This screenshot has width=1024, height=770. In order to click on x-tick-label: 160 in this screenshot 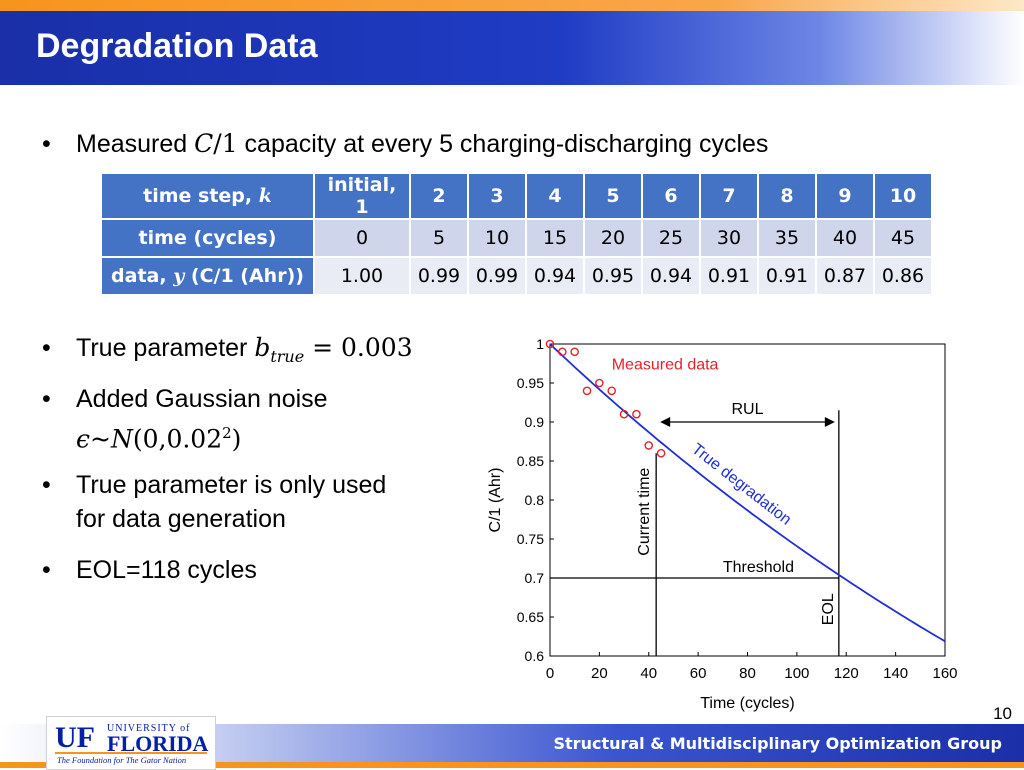, I will do `click(944, 673)`.